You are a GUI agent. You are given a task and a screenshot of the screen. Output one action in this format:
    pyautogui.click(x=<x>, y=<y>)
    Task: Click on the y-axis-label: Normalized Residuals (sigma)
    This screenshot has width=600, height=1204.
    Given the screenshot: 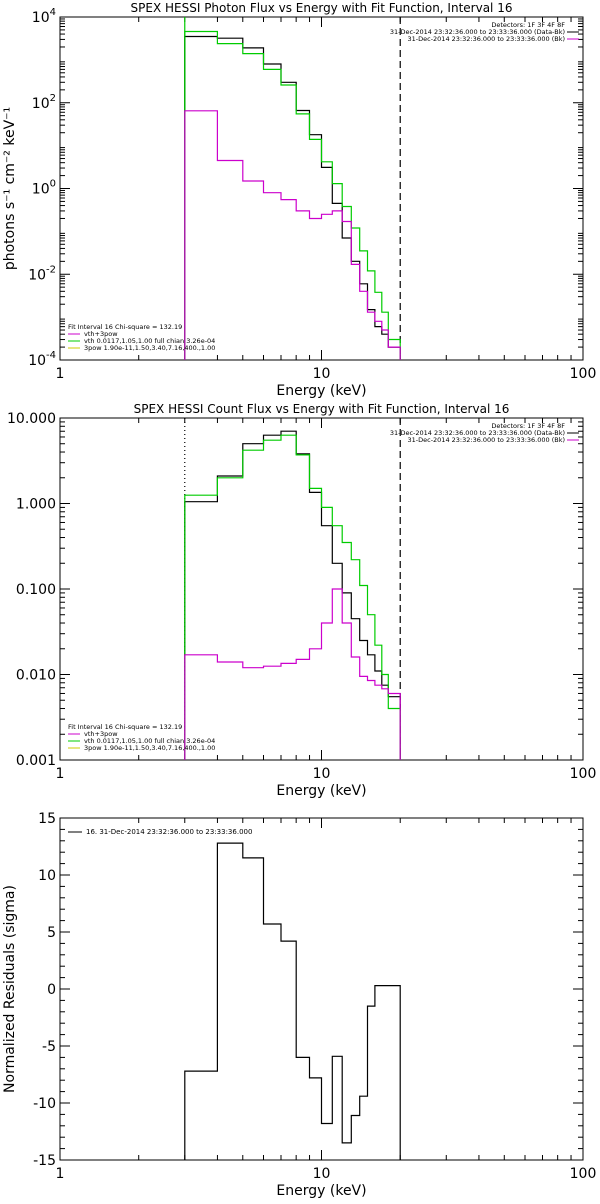 What is the action you would take?
    pyautogui.click(x=10, y=989)
    